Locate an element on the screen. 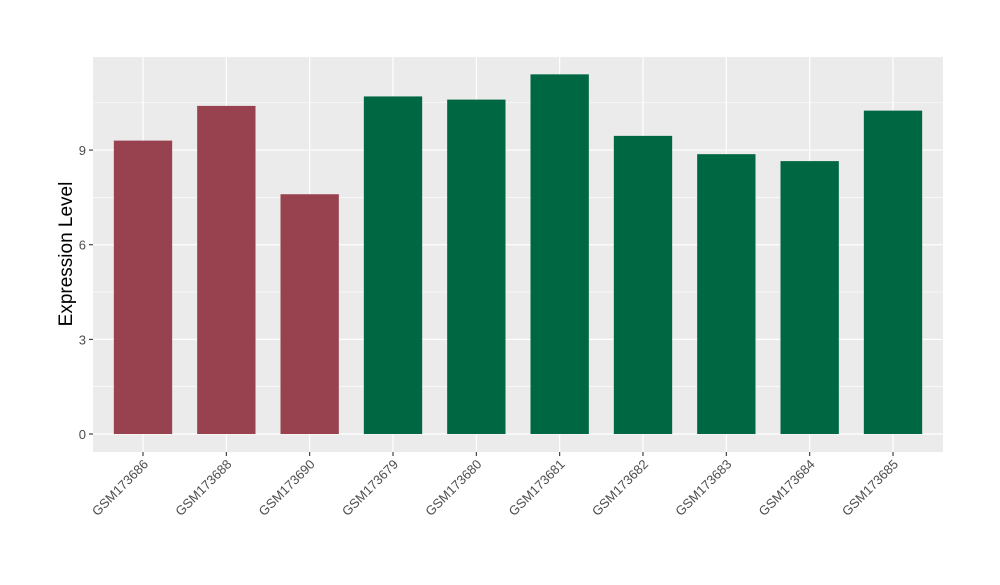 This screenshot has width=1000, height=585. x-tick-label: GSM173679 is located at coordinates (370, 488).